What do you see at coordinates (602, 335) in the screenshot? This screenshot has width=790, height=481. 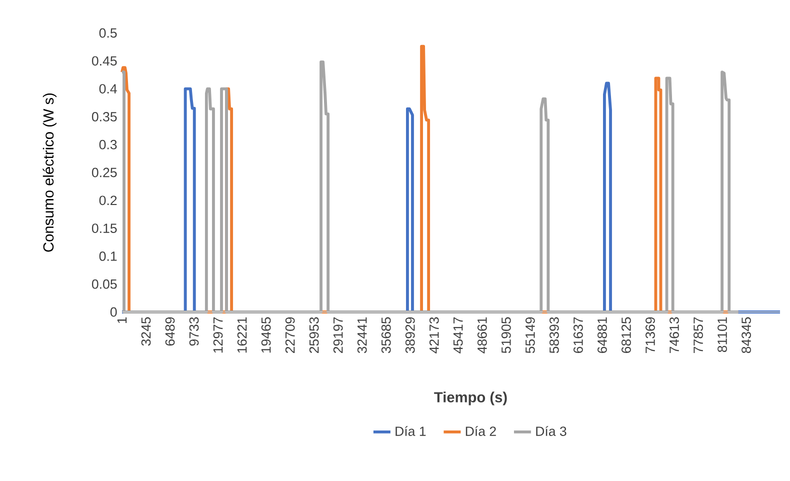 I see `x-tick-label: 64881` at bounding box center [602, 335].